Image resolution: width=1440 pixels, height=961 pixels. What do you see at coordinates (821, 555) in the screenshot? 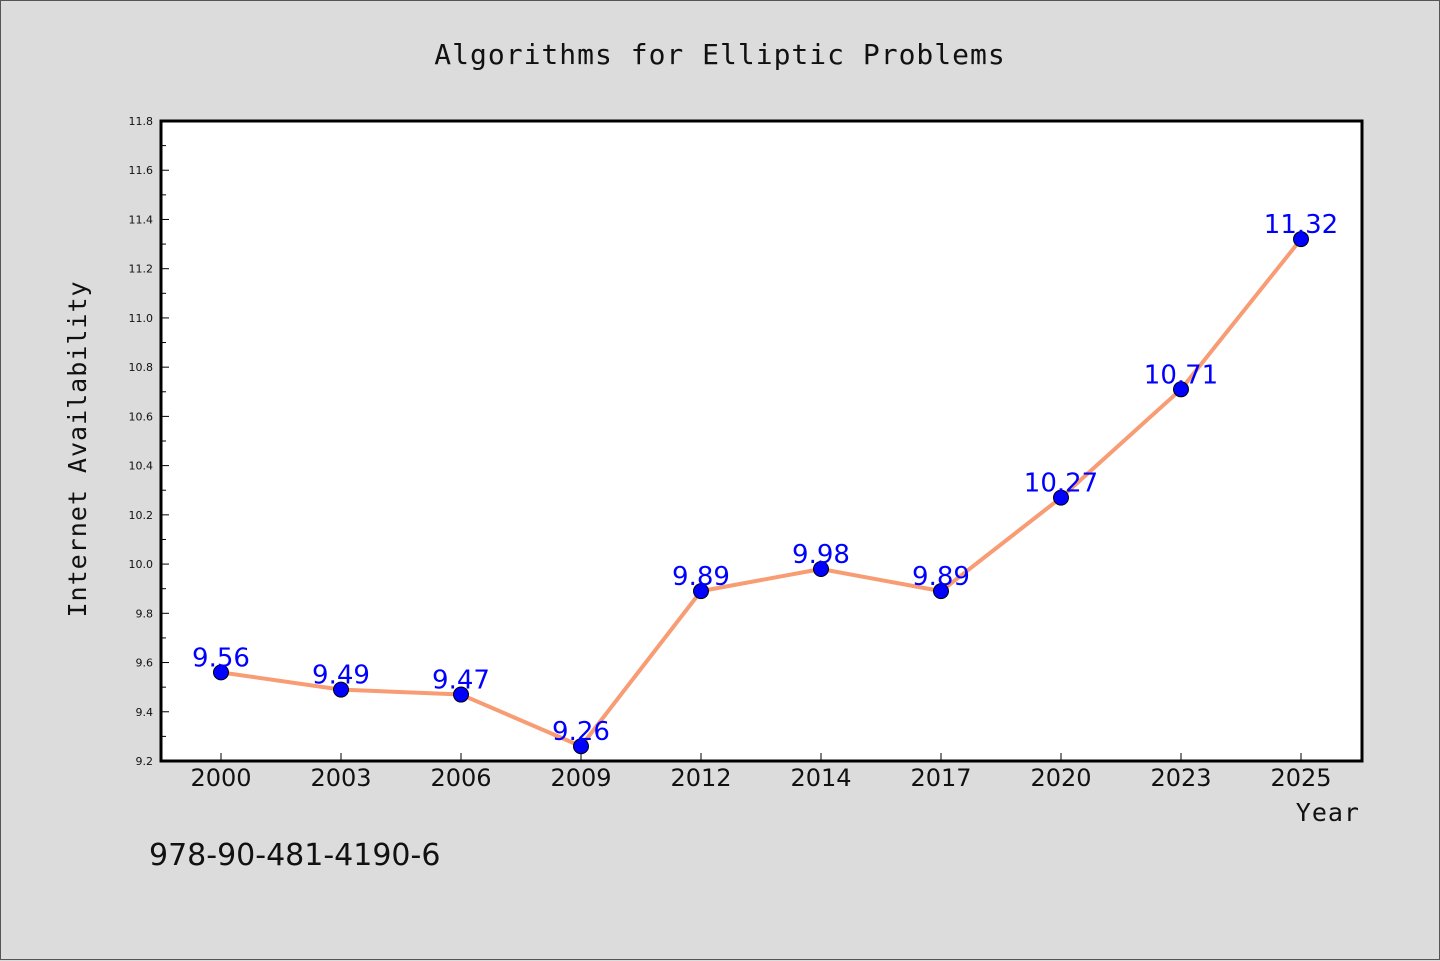
I see `data-label: 9.98` at bounding box center [821, 555].